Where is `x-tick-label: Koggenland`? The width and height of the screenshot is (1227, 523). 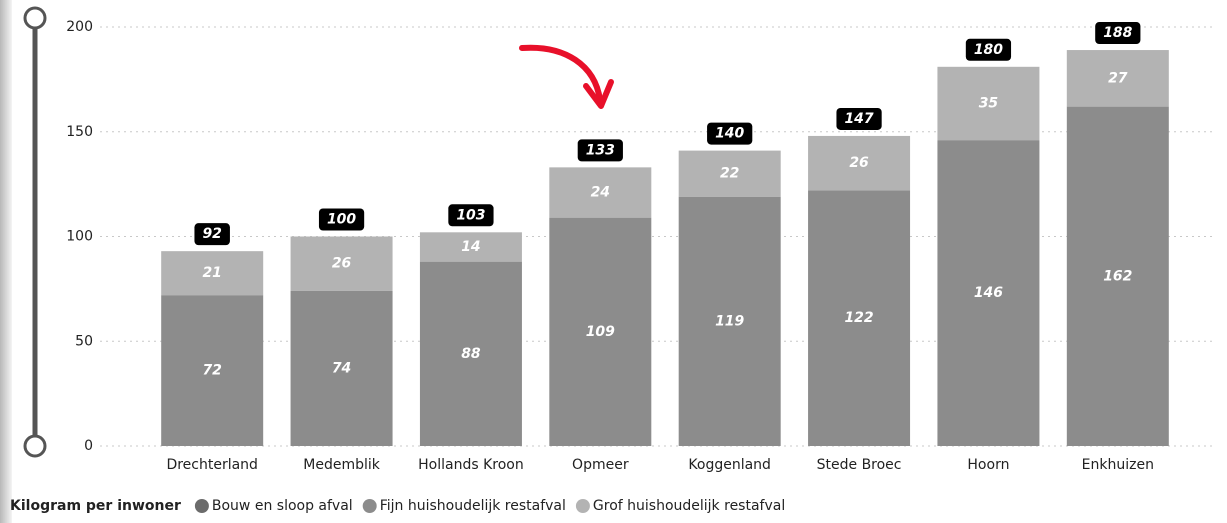
x-tick-label: Koggenland is located at coordinates (729, 465).